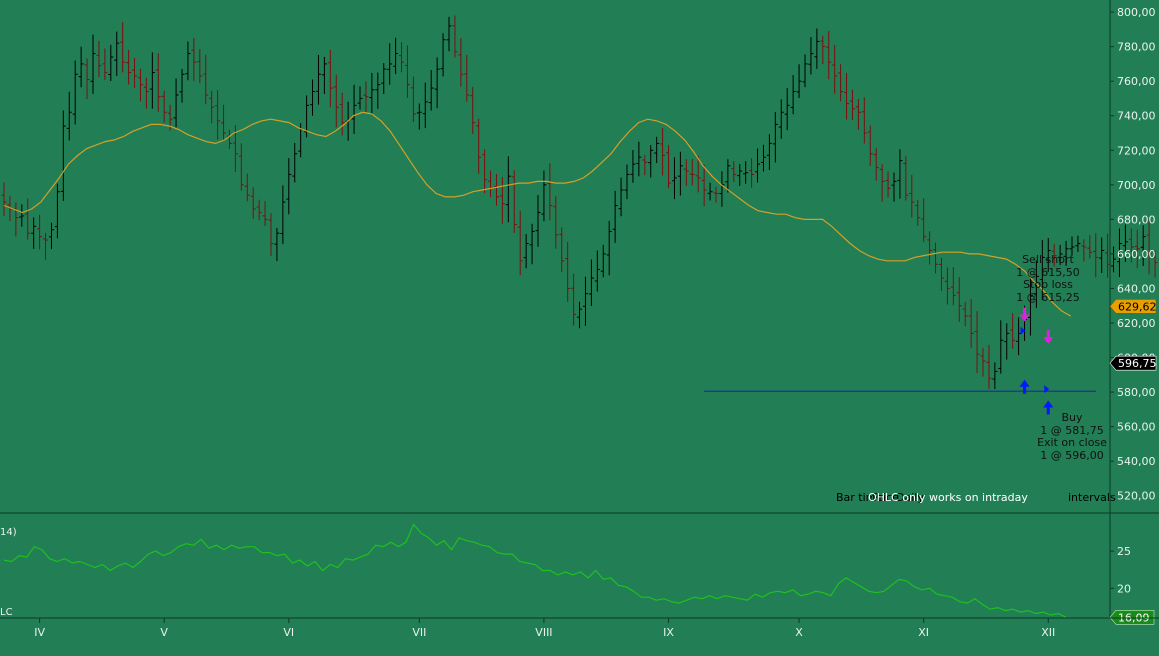 Image resolution: width=1159 pixels, height=656 pixels. What do you see at coordinates (1124, 588) in the screenshot?
I see `indicator-tick-label: 20` at bounding box center [1124, 588].